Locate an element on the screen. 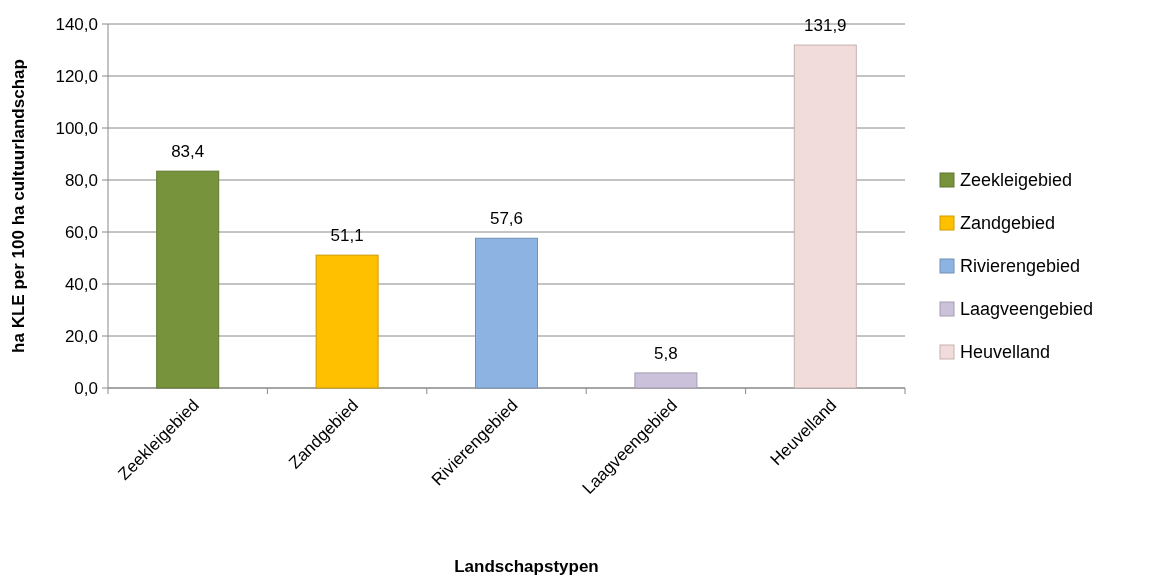 The image size is (1158, 585). legend-label: Zandgebied is located at coordinates (1008, 223).